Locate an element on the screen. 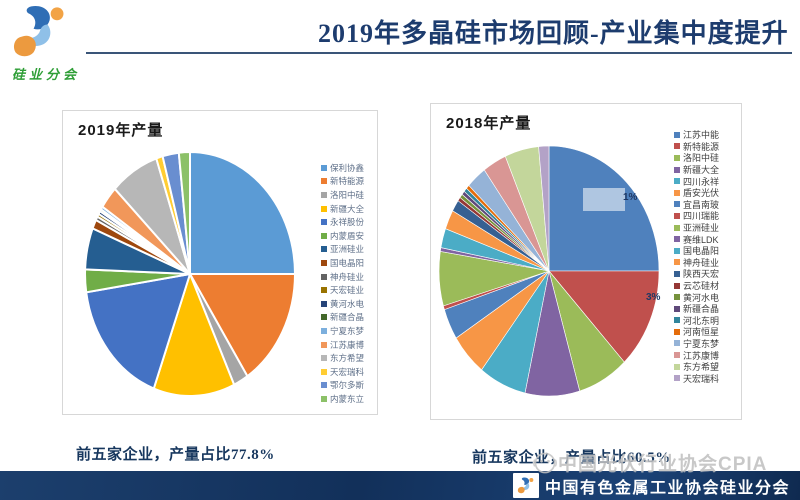 This screenshot has height=500, width=800. logo-text: 硅业分会 is located at coordinates (46, 74).